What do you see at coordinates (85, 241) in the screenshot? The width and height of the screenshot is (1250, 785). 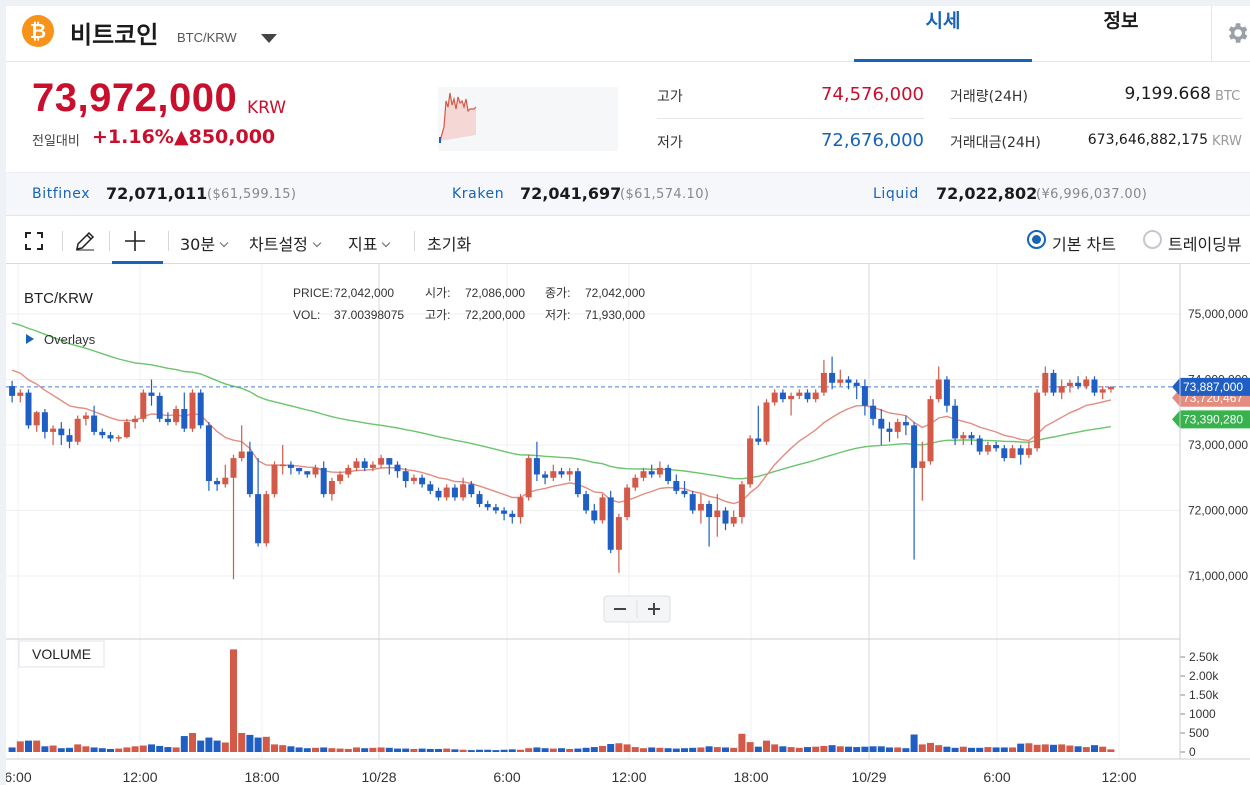 I see `pencil-icon` at bounding box center [85, 241].